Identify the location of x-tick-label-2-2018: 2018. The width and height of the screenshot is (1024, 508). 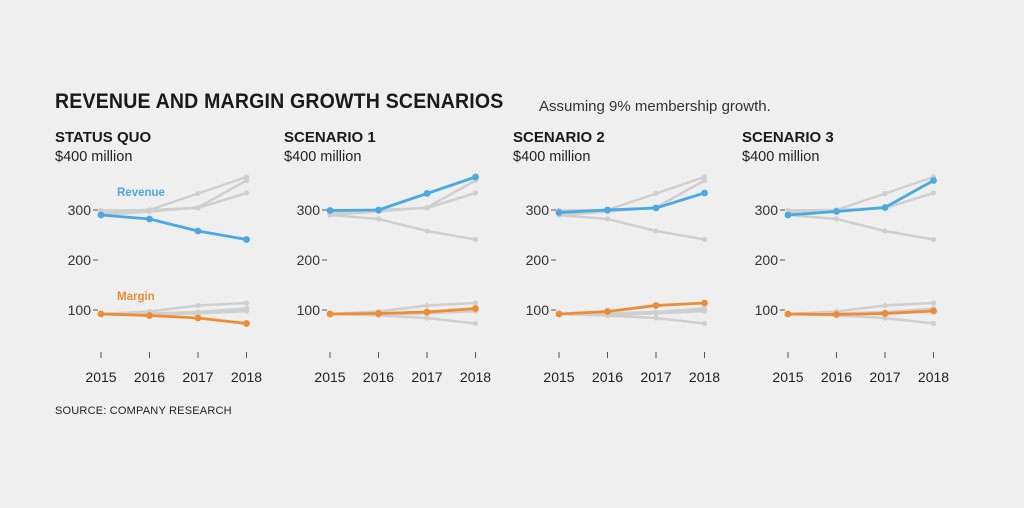
(704, 377).